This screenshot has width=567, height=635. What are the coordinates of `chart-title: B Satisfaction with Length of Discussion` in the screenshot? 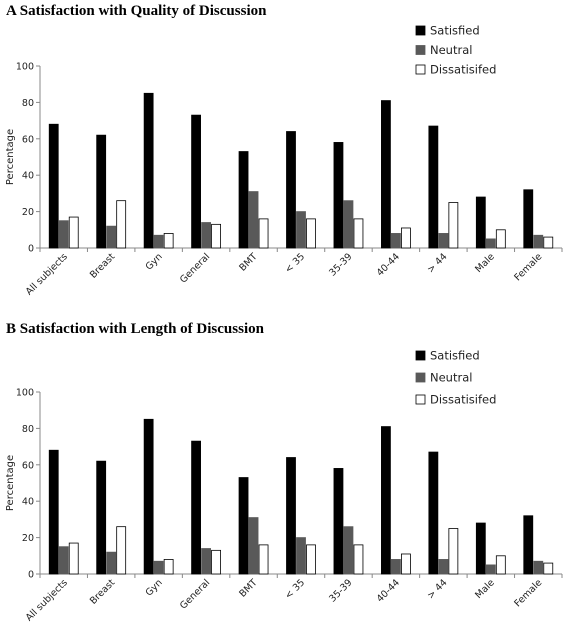 It's located at (135, 329).